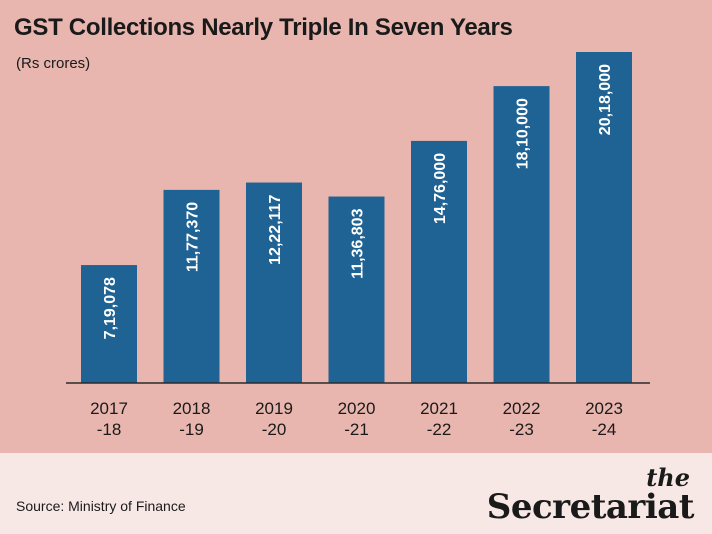 Image resolution: width=712 pixels, height=534 pixels. I want to click on logo-the: the, so click(668, 477).